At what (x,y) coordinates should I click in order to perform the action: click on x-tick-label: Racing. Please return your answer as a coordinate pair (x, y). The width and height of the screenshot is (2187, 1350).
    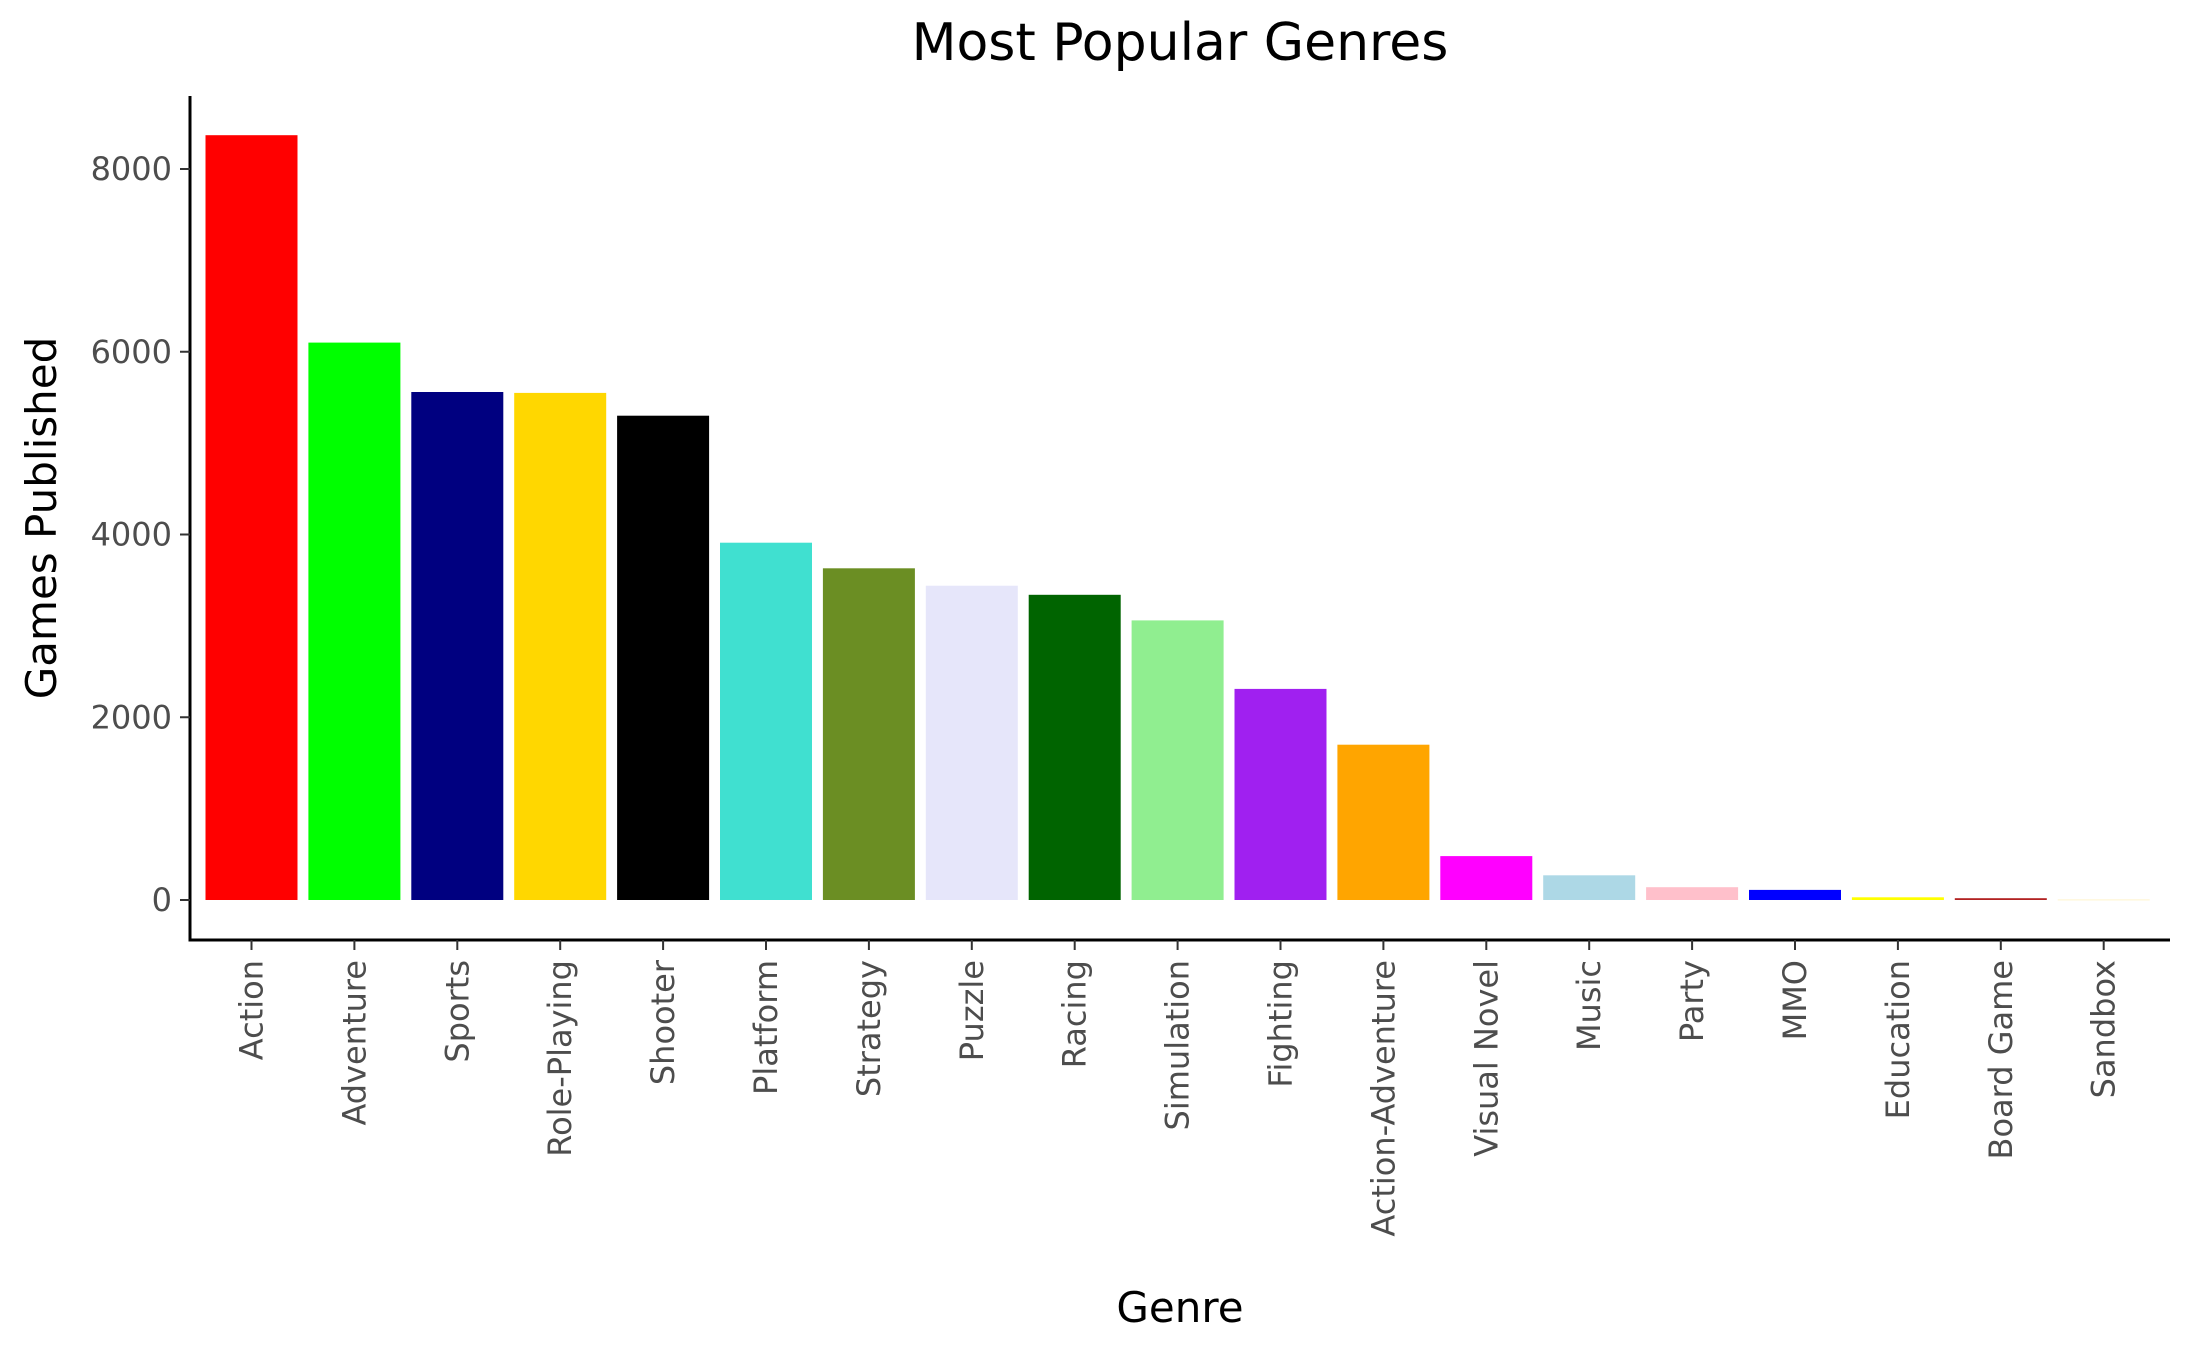
    Looking at the image, I should click on (1075, 1014).